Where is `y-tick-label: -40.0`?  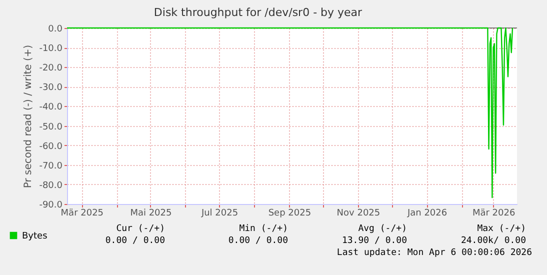
y-tick-label: -40.0 is located at coordinates (51, 107).